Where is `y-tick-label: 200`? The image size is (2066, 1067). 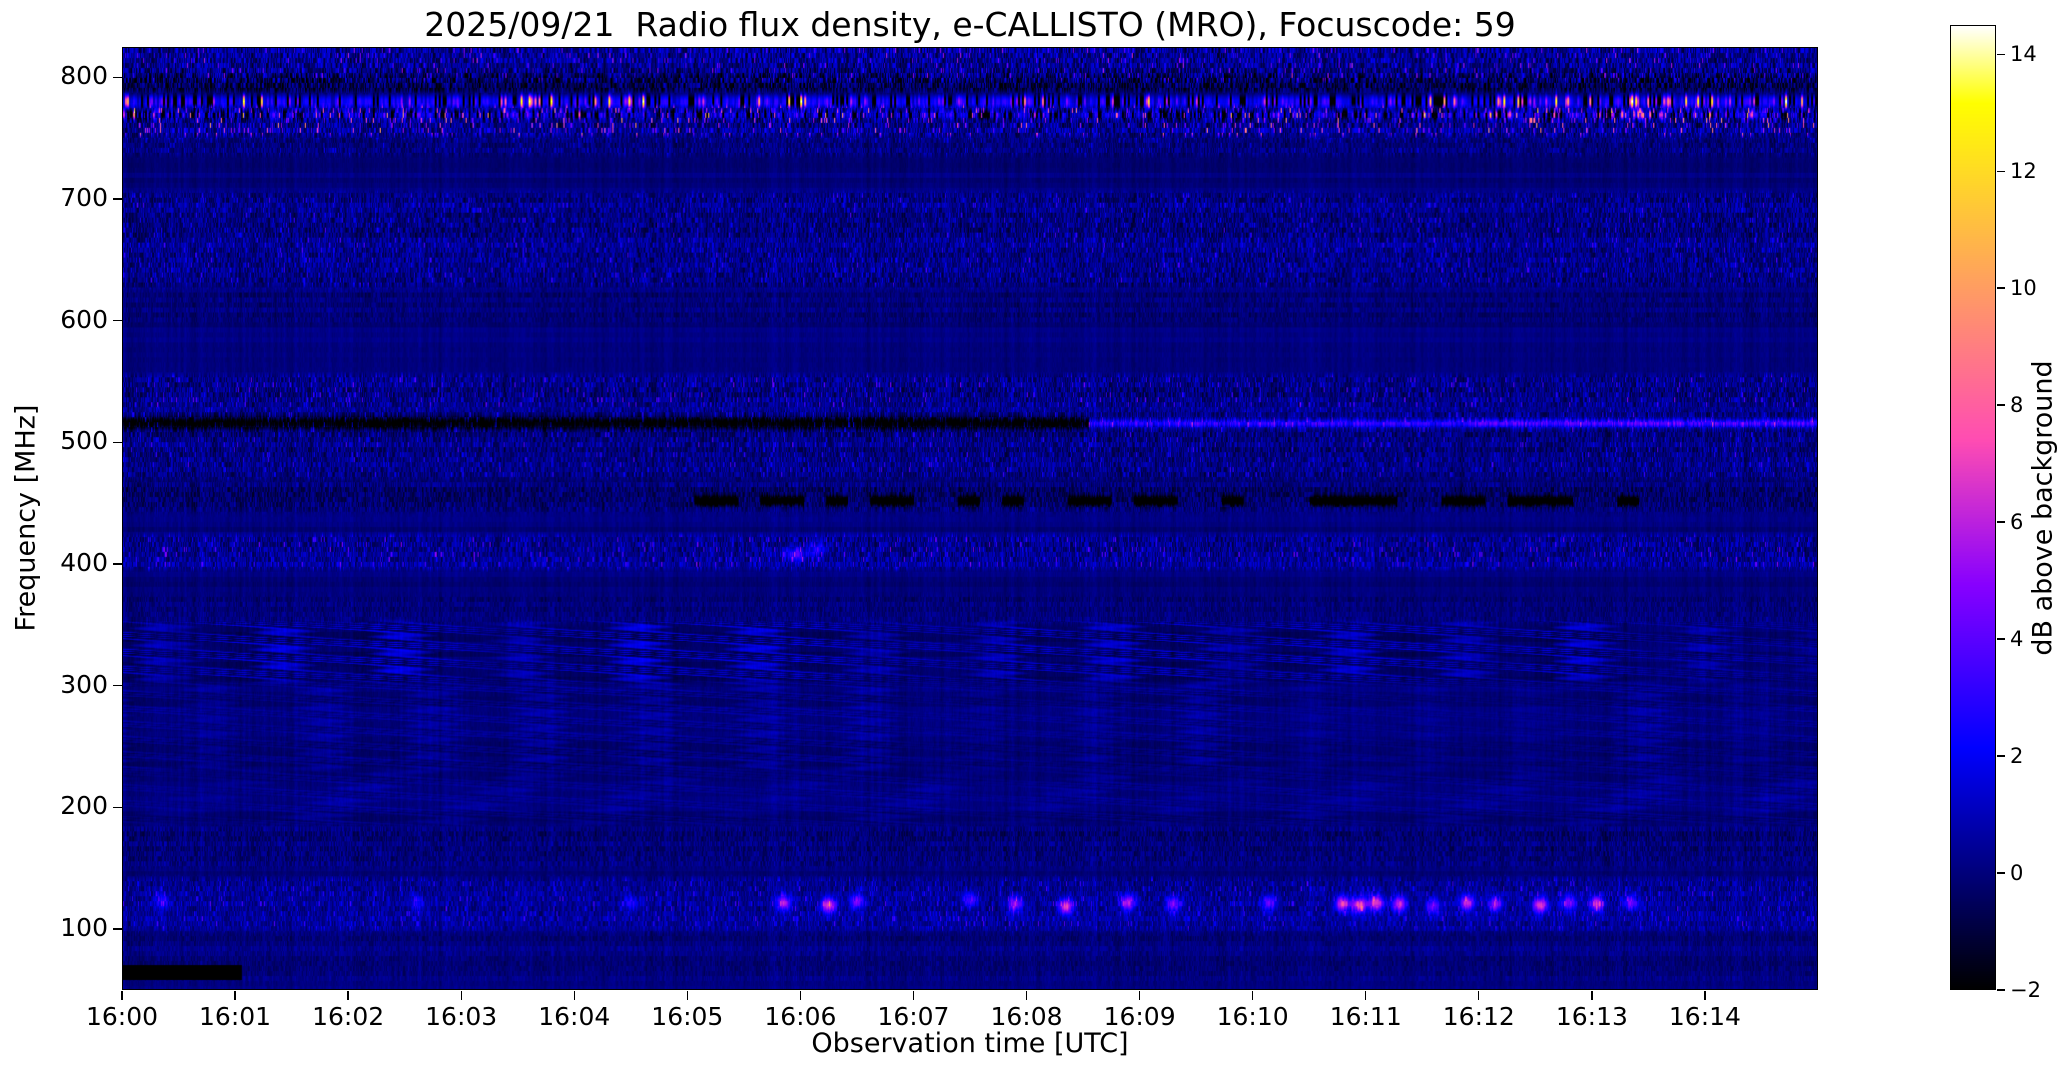 y-tick-label: 200 is located at coordinates (84, 806).